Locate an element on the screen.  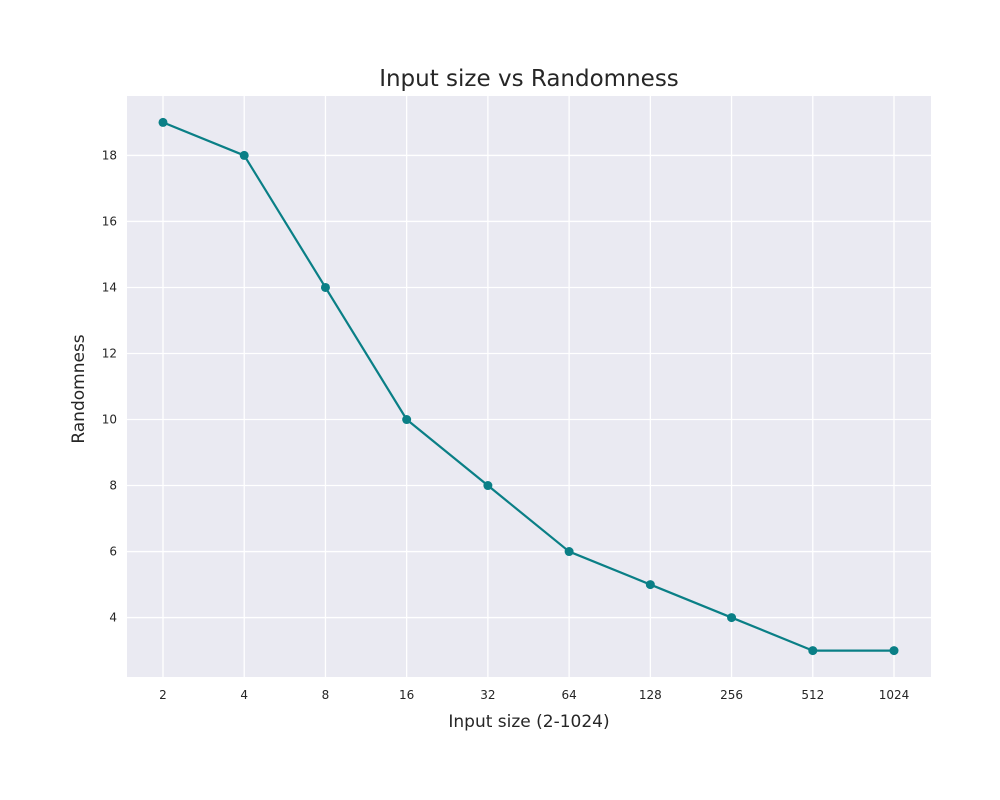
y-tick-labels: 4 6 8 10 12 14 16 18 is located at coordinates (109, 386).